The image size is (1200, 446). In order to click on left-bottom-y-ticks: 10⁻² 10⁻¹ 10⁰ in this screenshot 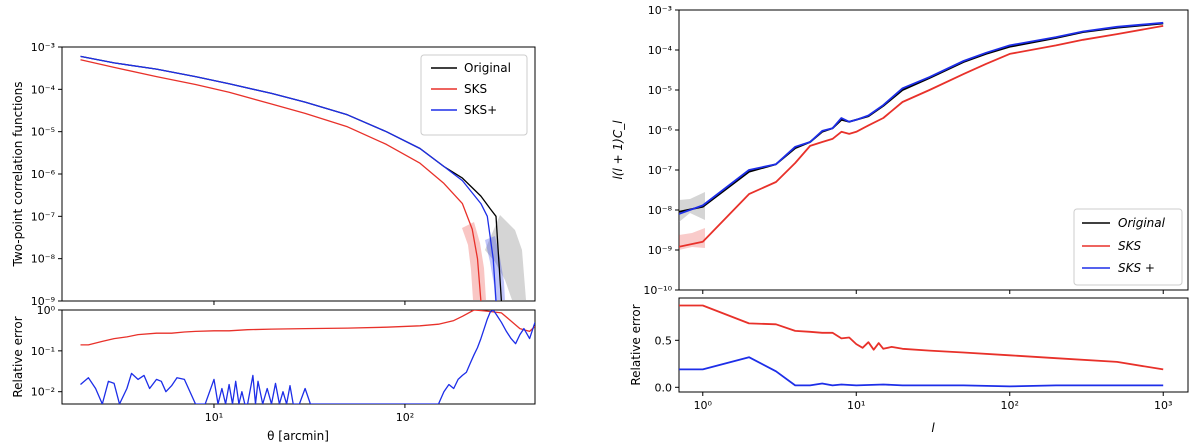, I will do `click(46, 351)`.